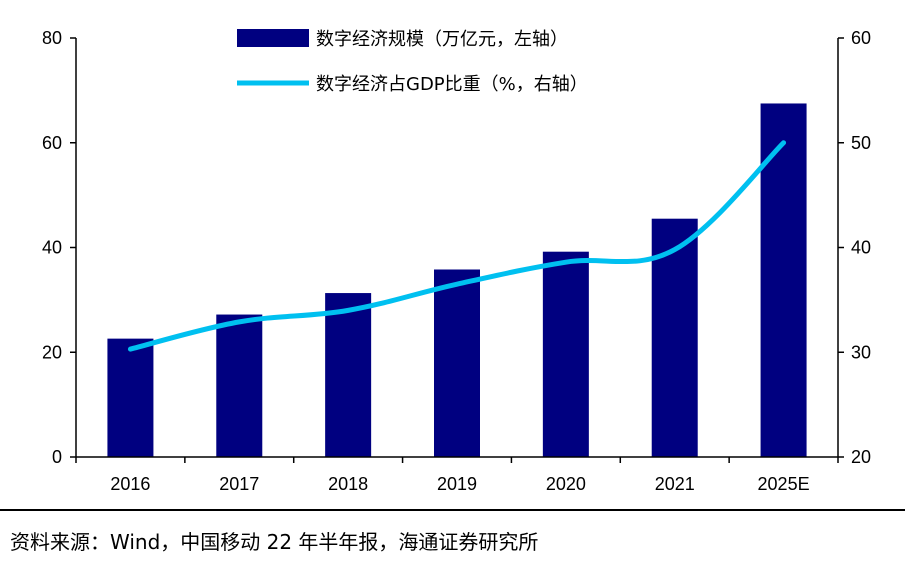 This screenshot has height=572, width=905. Describe the element at coordinates (783, 280) in the screenshot. I see `bar-2025E` at that location.